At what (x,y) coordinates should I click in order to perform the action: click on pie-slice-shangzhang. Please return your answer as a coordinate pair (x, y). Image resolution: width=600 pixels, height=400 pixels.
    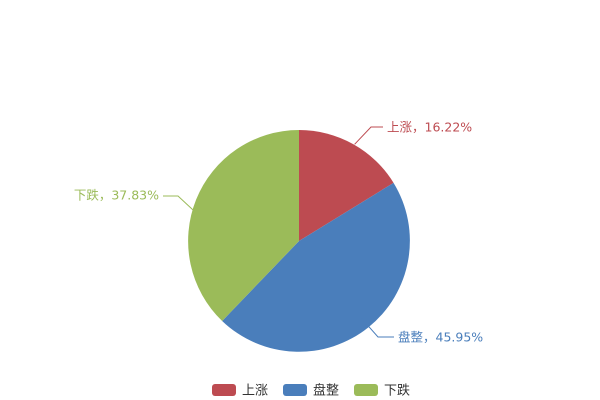
    Looking at the image, I should click on (346, 185).